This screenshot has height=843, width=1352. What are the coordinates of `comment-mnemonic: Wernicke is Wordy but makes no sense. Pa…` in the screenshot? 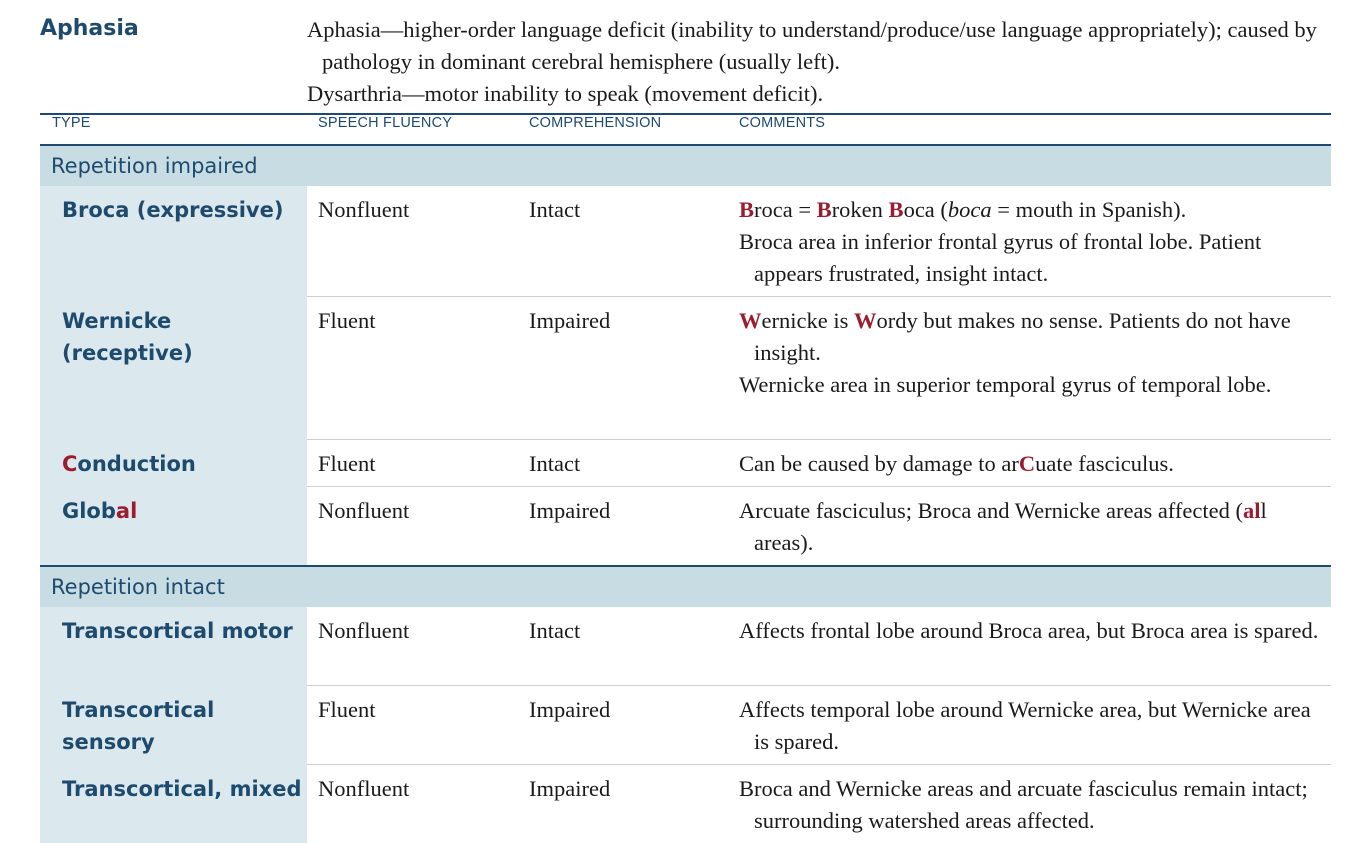 It's located at (1031, 337).